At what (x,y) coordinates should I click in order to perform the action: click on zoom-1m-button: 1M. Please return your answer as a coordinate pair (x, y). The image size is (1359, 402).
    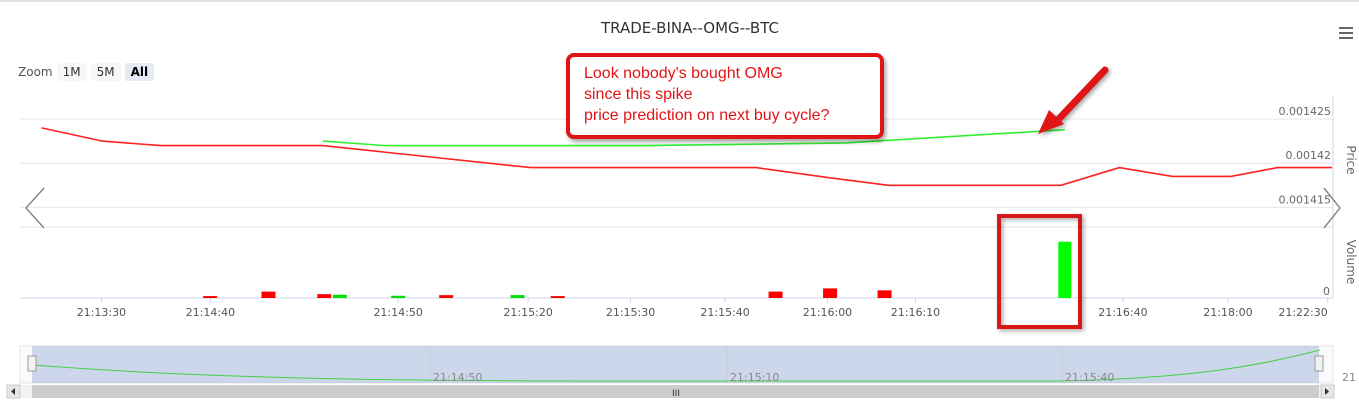
    Looking at the image, I should click on (71, 72).